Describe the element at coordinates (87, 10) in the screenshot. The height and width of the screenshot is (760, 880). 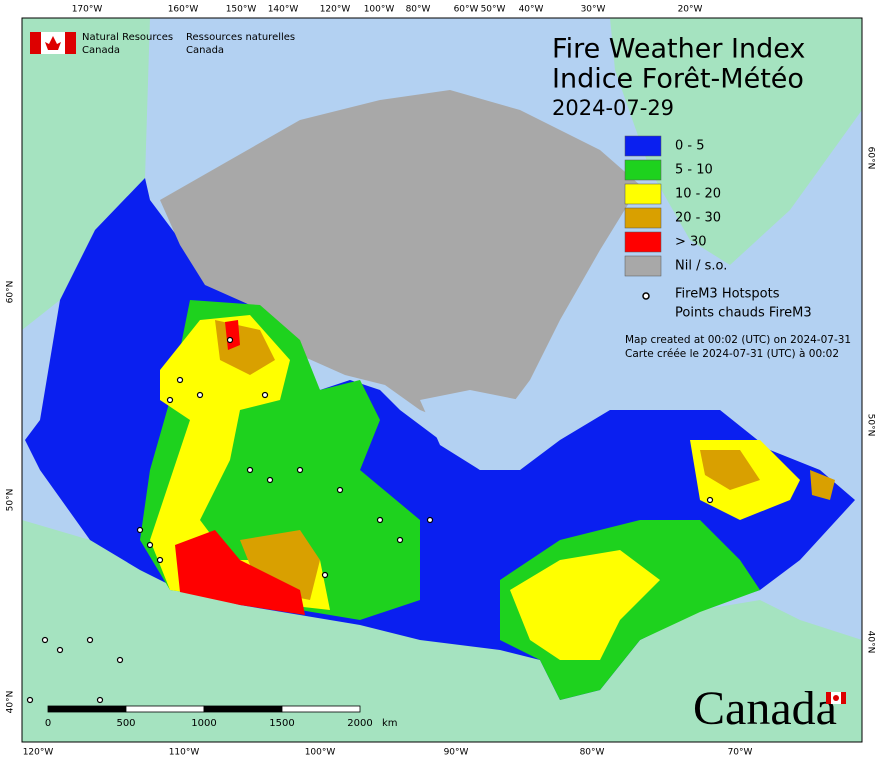
I see `graticule-label: 170°W` at that location.